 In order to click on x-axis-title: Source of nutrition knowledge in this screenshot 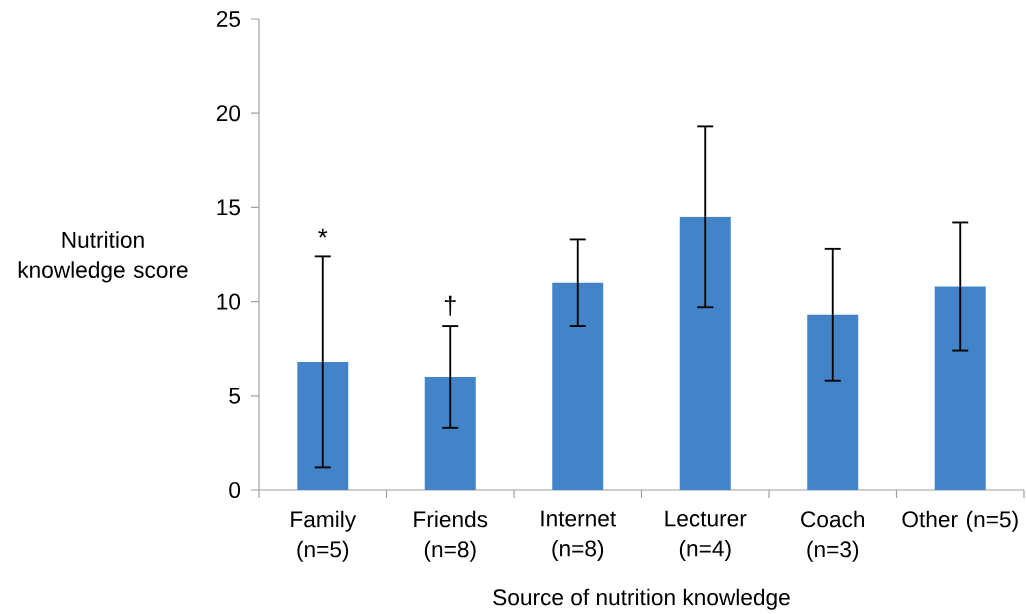, I will do `click(641, 599)`.